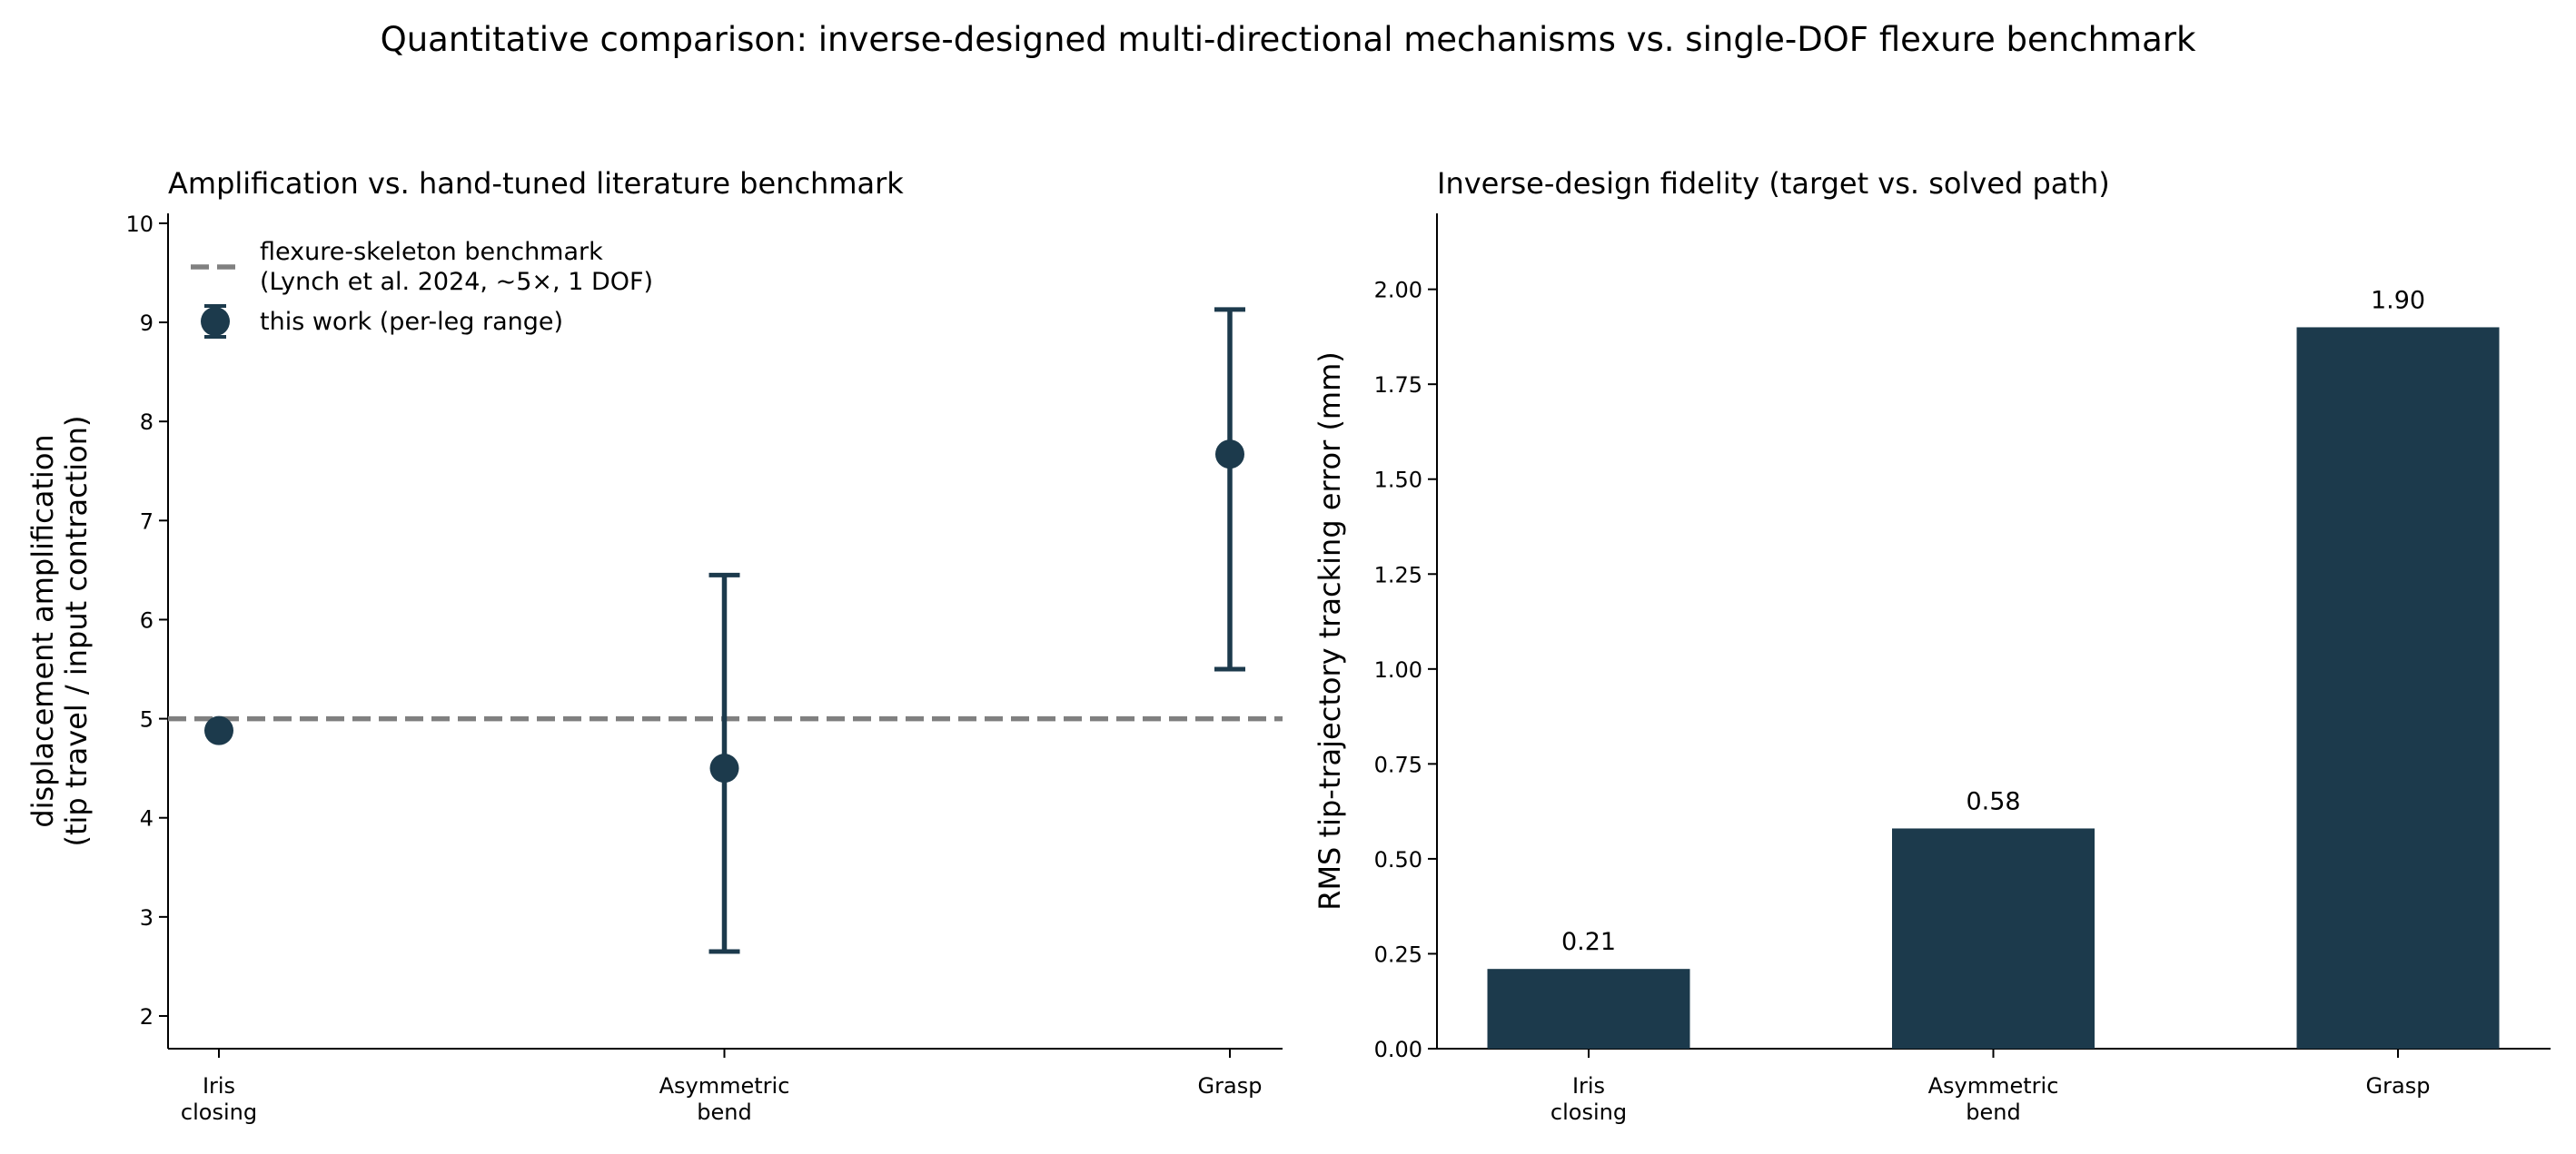 The width and height of the screenshot is (2576, 1154). Describe the element at coordinates (1588, 942) in the screenshot. I see `bar-value-label: 0.21` at that location.